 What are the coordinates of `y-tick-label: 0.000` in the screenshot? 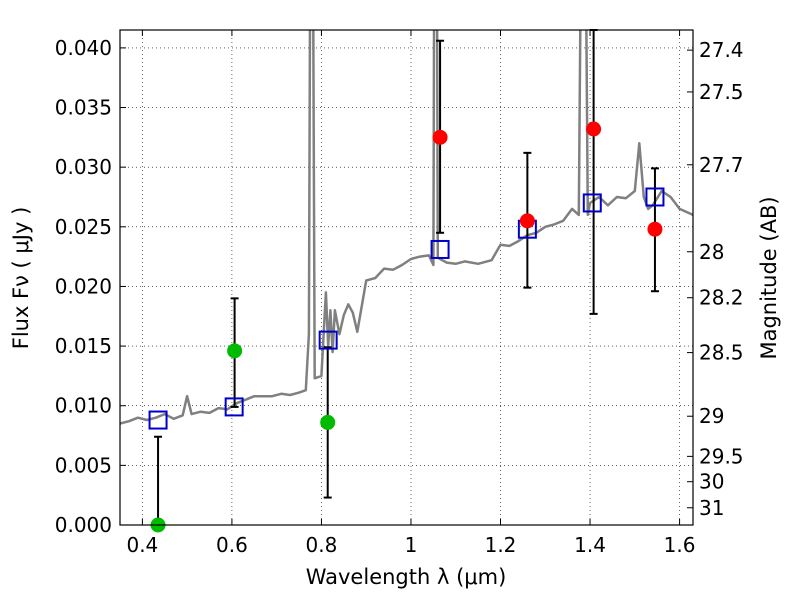 It's located at (83, 525).